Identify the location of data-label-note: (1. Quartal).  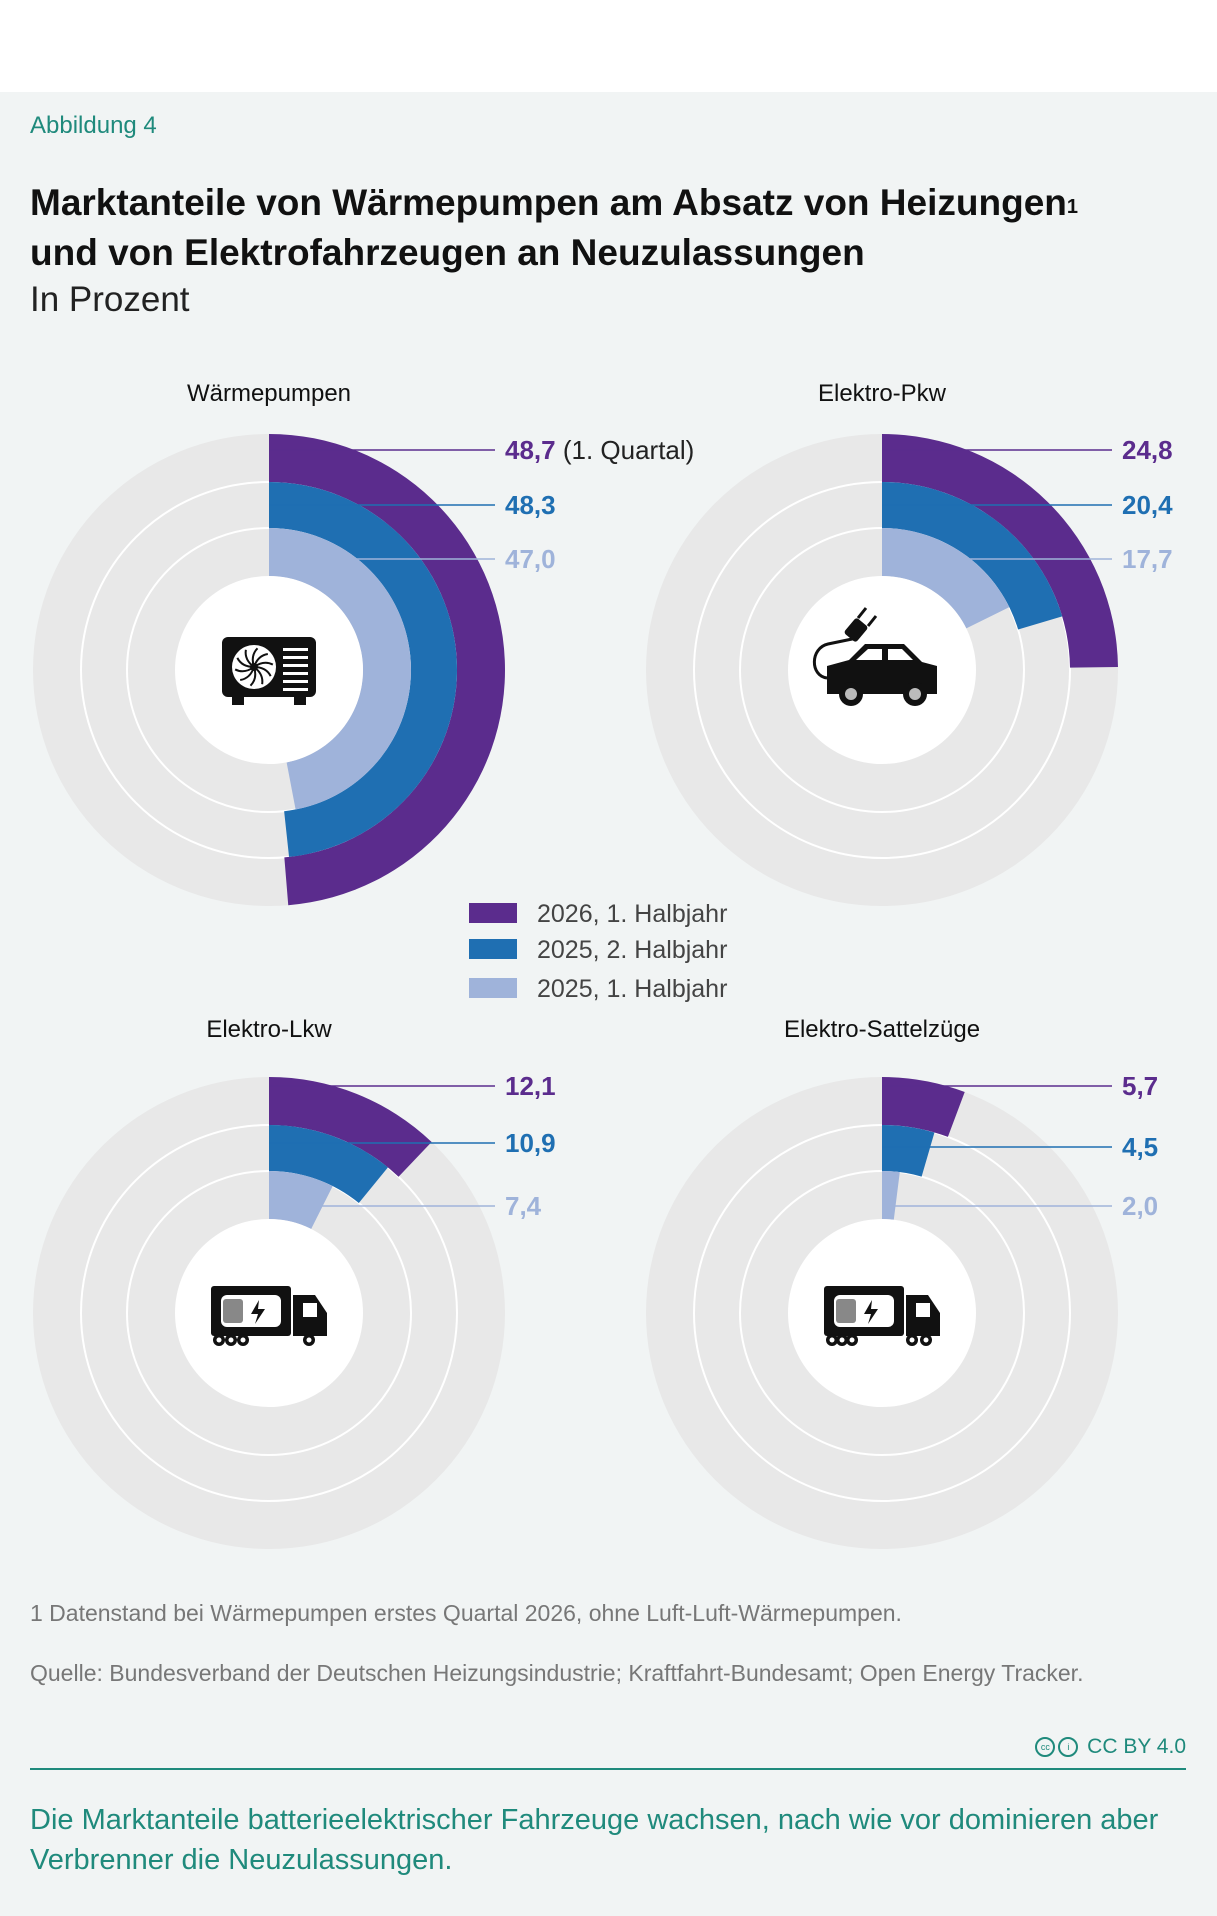
(625, 450).